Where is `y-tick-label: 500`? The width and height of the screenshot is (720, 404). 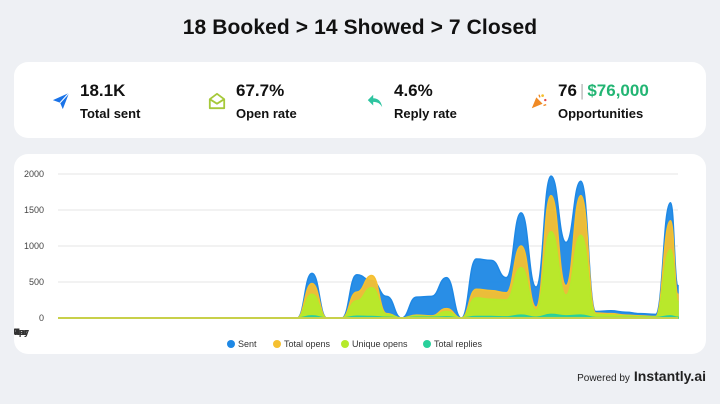 y-tick-label: 500 is located at coordinates (36, 282).